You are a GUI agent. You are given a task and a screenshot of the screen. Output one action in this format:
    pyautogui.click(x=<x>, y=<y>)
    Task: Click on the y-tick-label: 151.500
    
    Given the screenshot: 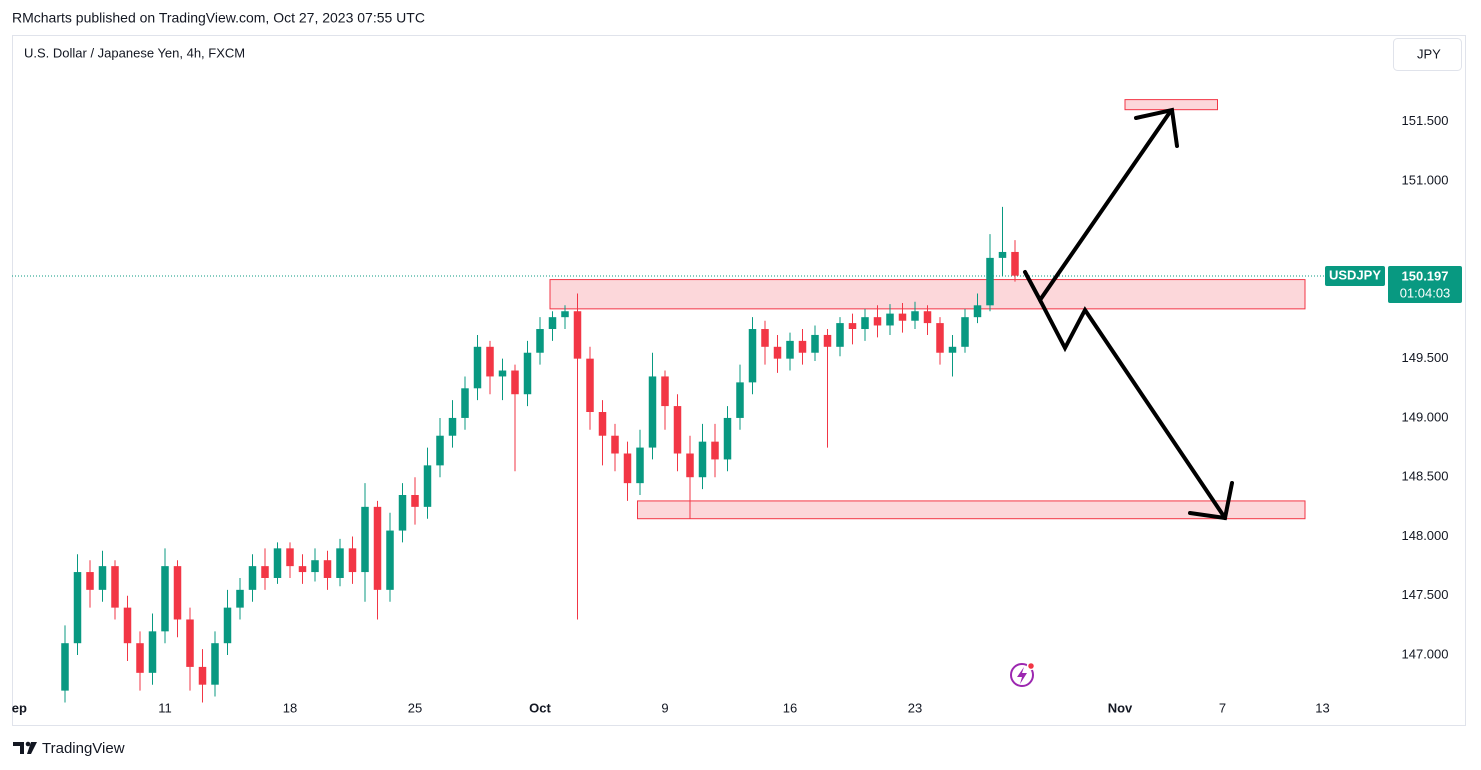 What is the action you would take?
    pyautogui.click(x=1425, y=120)
    